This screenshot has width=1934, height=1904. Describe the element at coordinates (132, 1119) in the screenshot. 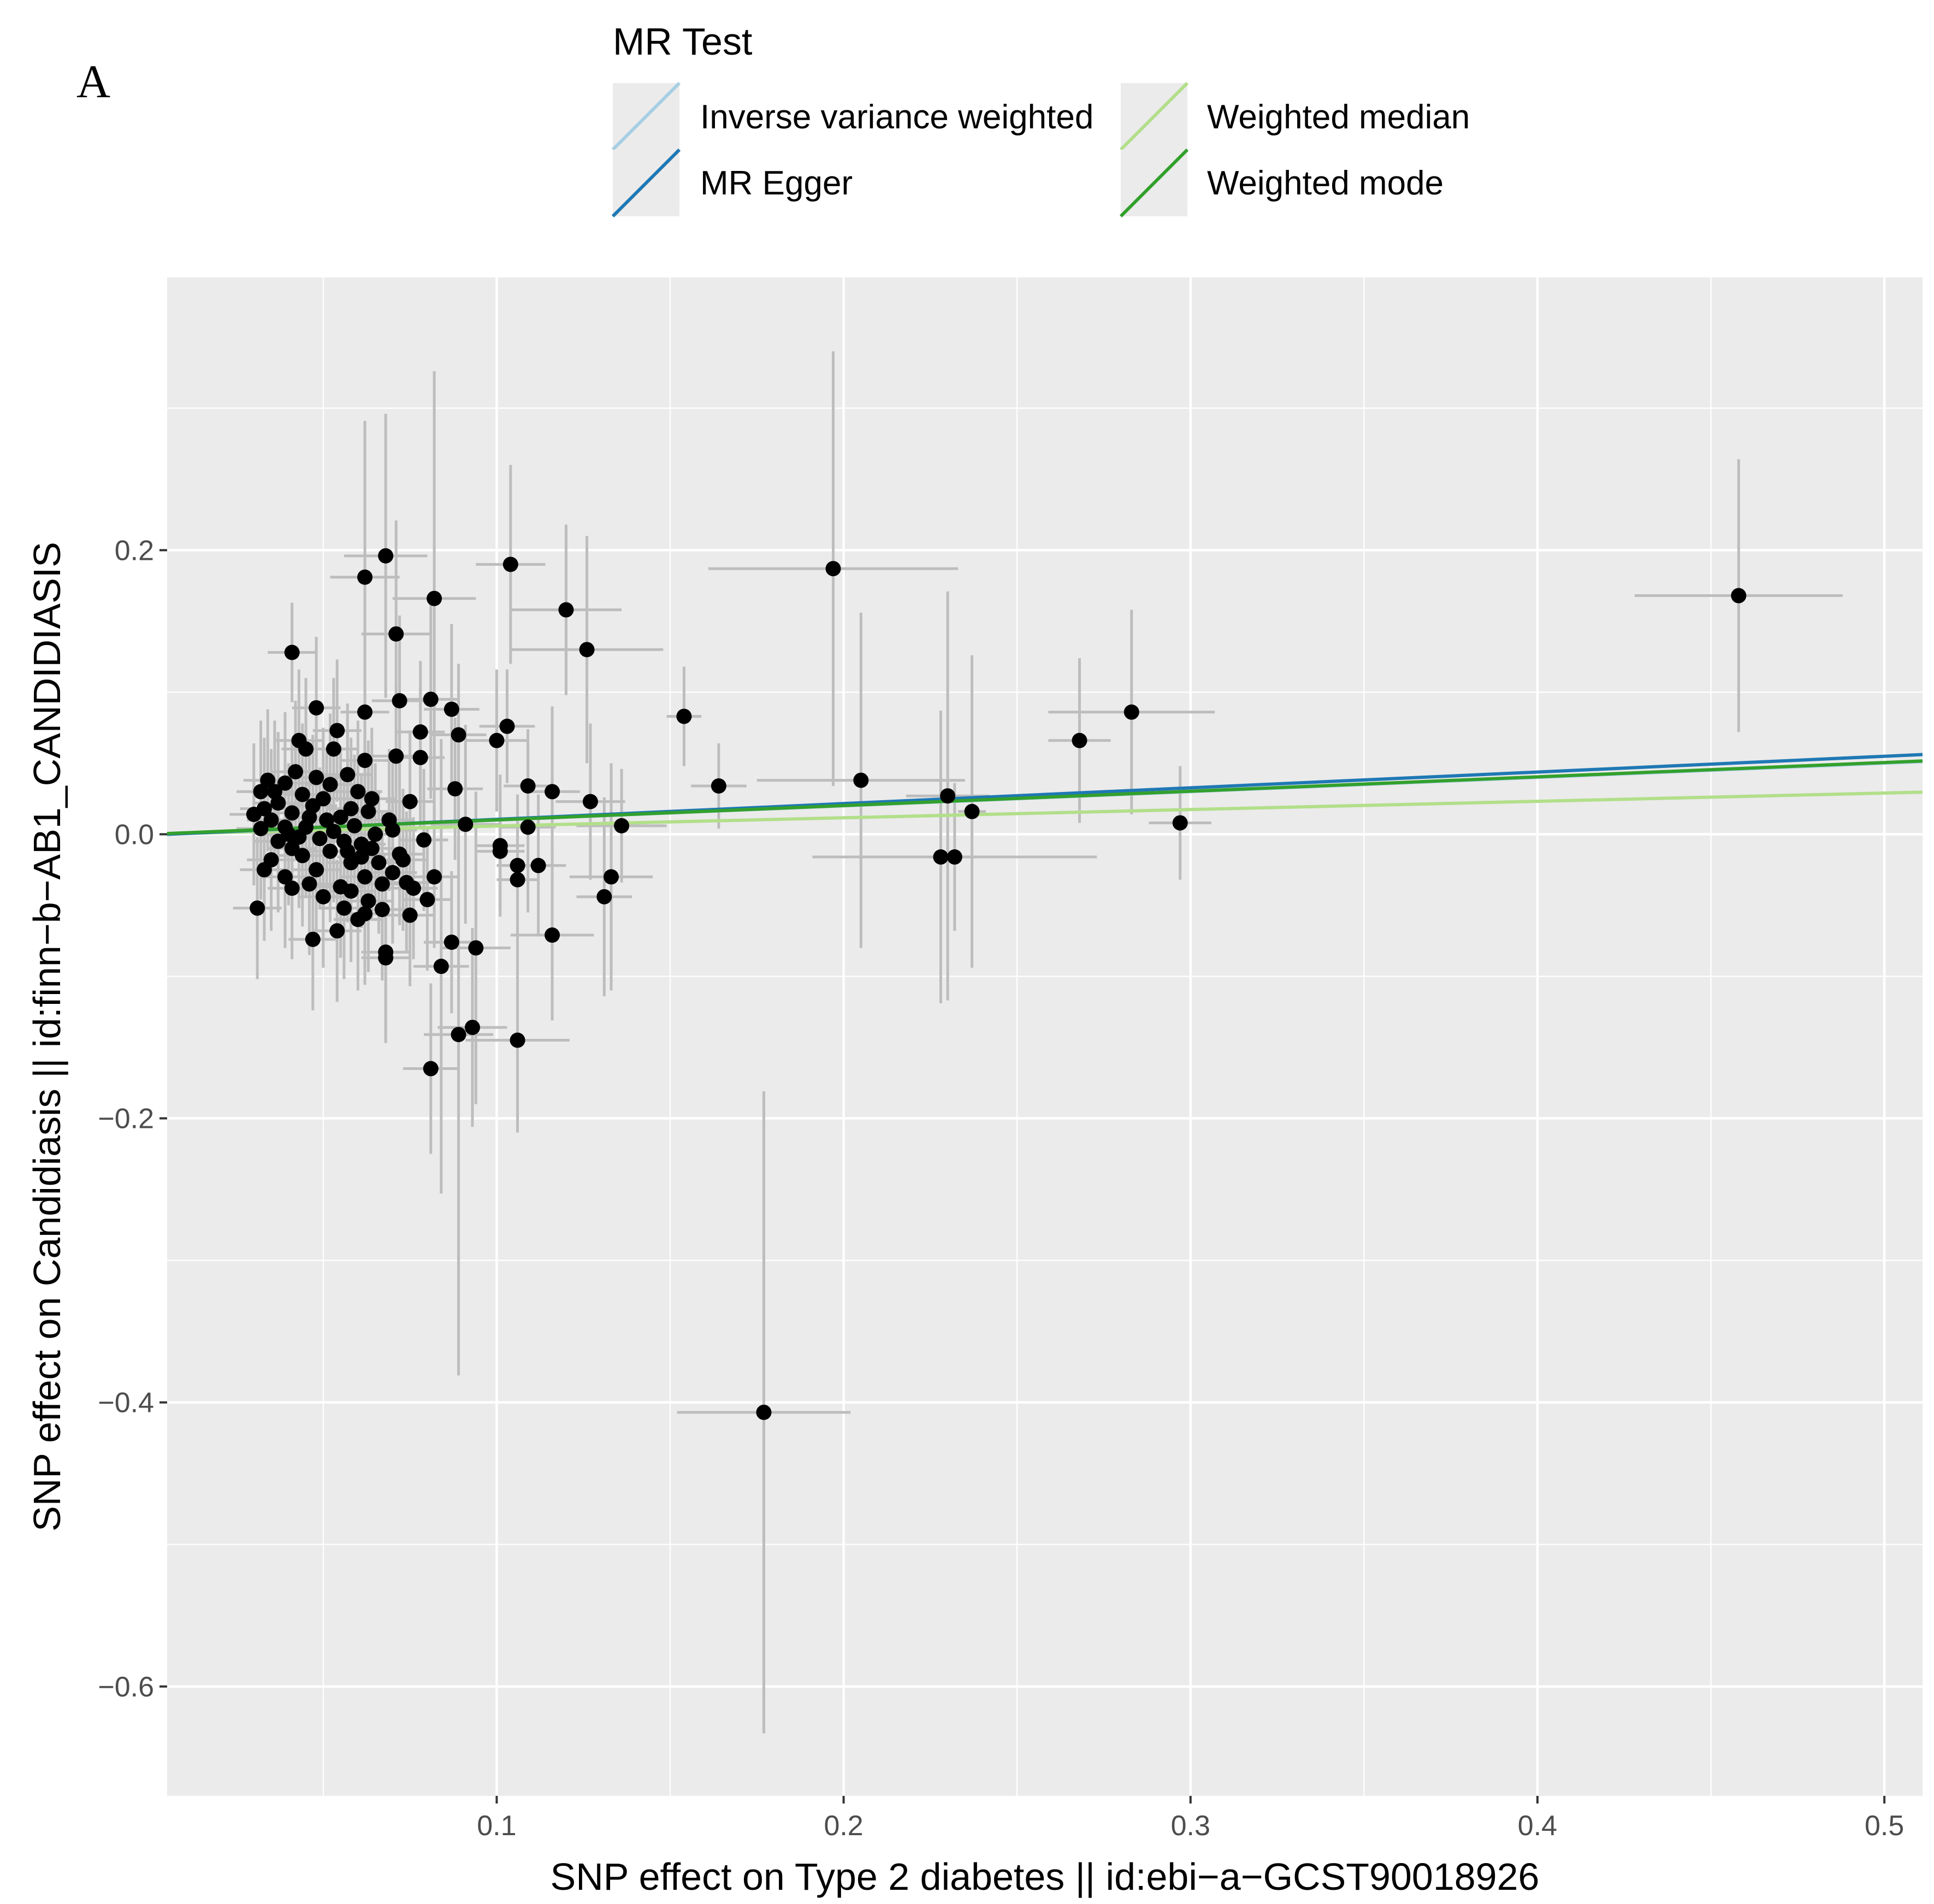

I see `y-axis-ticks: −0.6 −0.4 −0.2 0.0 0.2` at that location.